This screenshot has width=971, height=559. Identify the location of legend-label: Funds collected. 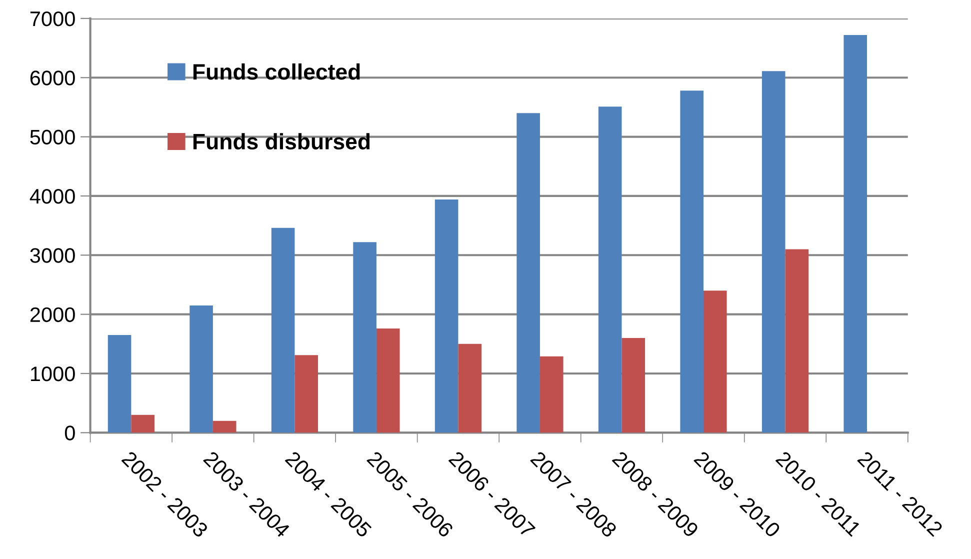
(276, 71).